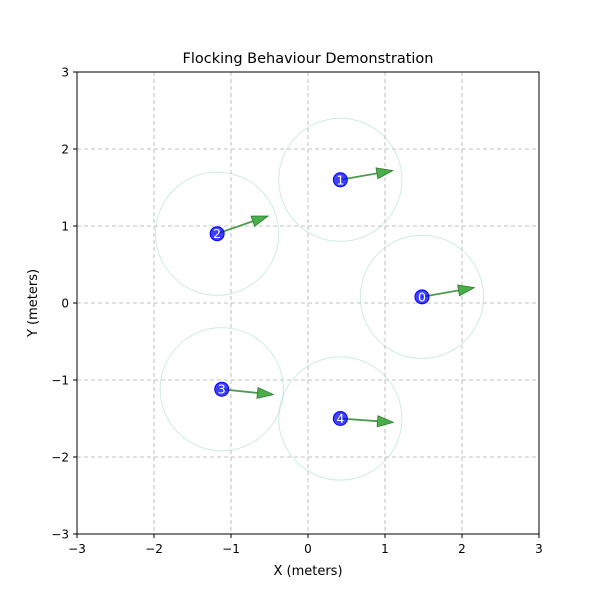 The image size is (600, 604). What do you see at coordinates (65, 304) in the screenshot?
I see `y-tick-label: 0` at bounding box center [65, 304].